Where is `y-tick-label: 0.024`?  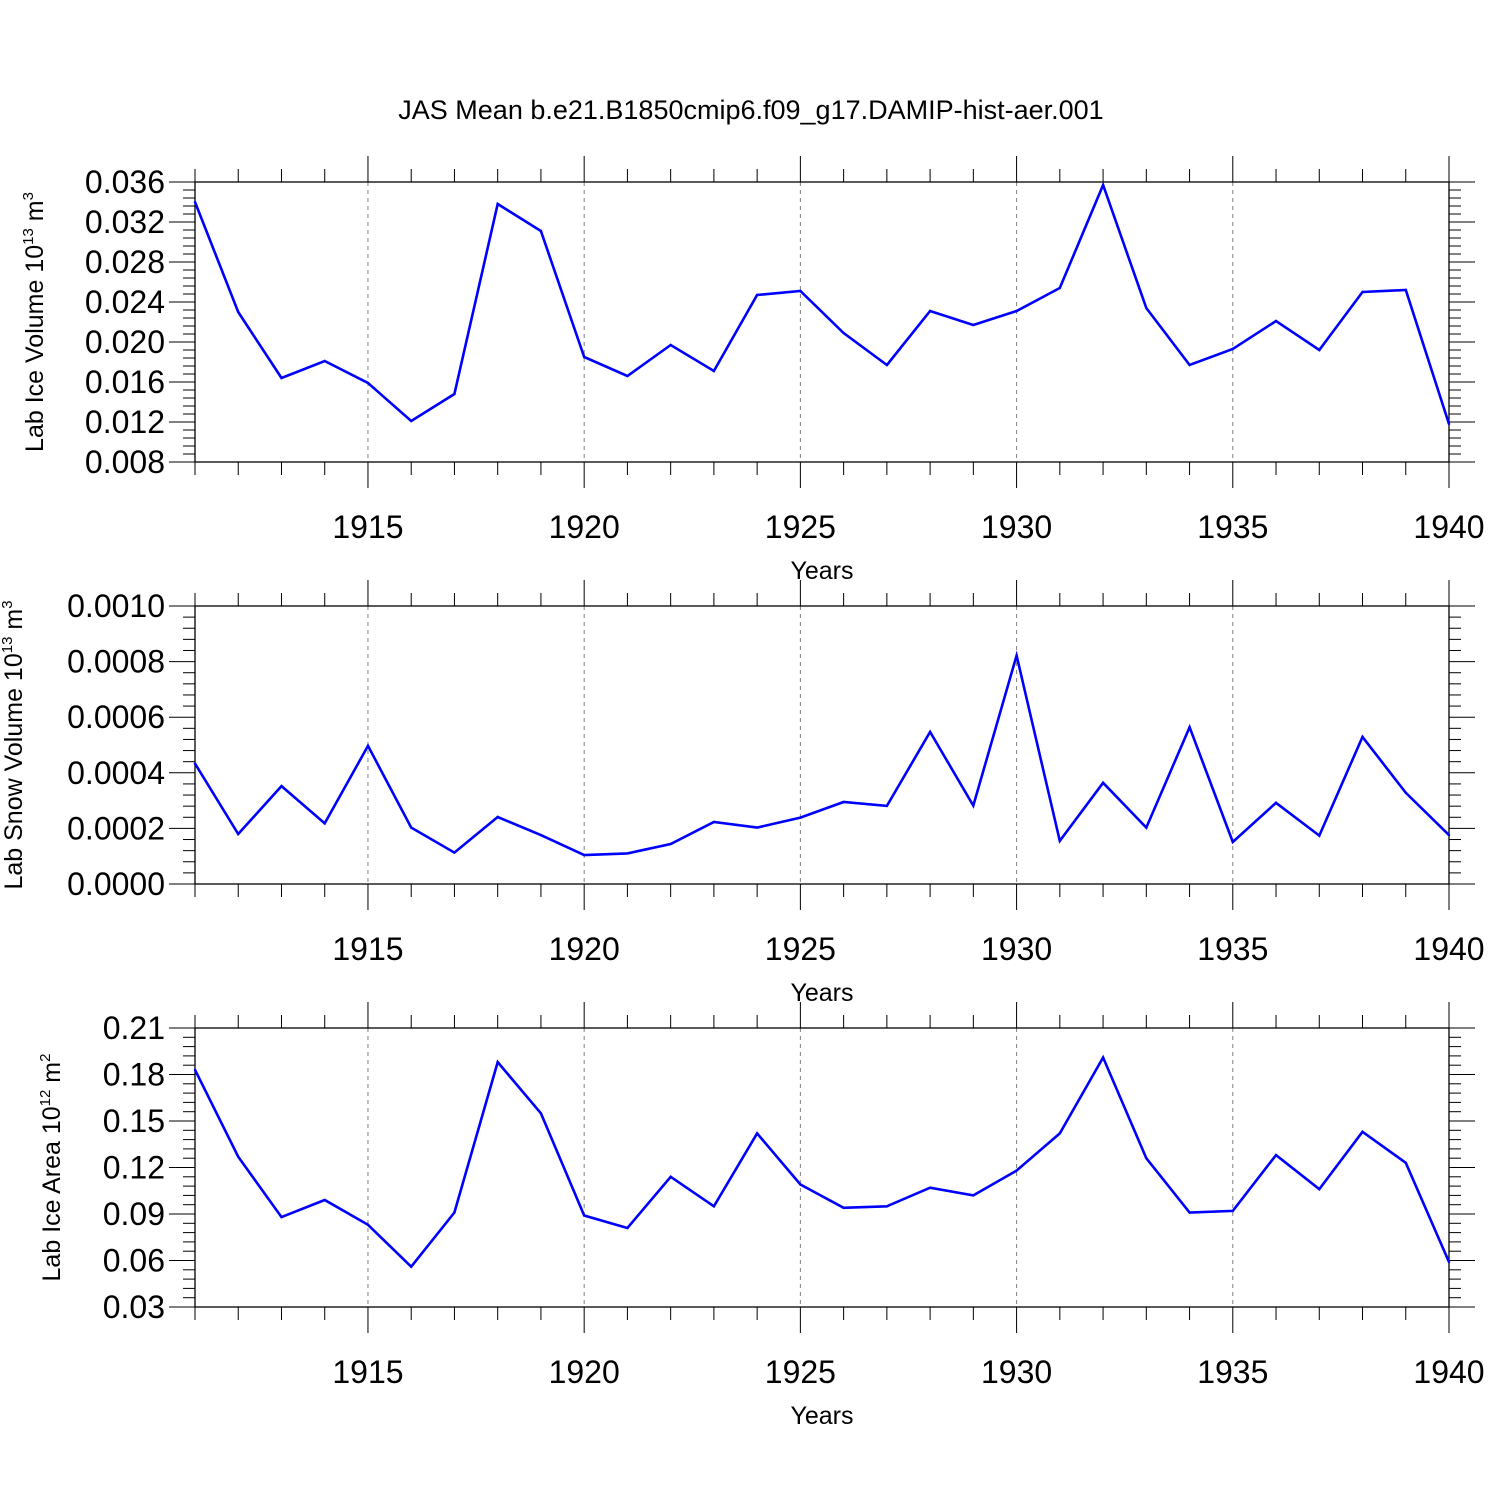 y-tick-label: 0.024 is located at coordinates (125, 302).